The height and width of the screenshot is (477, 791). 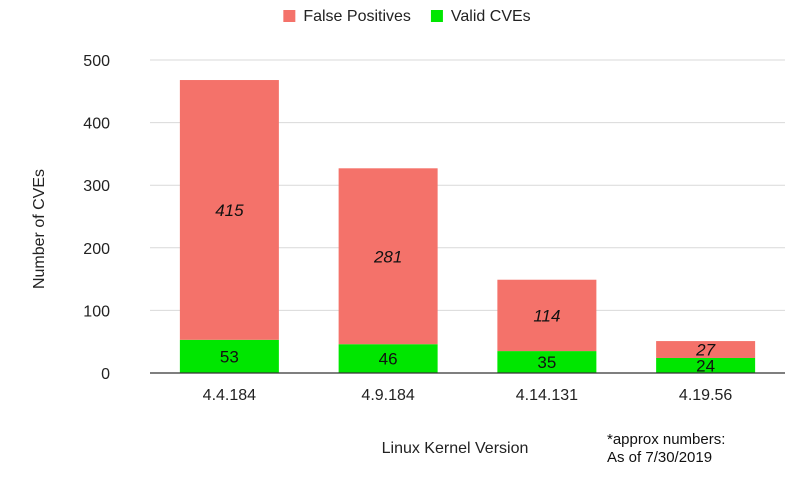 What do you see at coordinates (39, 229) in the screenshot?
I see `y-axis-title: Number of CVEs` at bounding box center [39, 229].